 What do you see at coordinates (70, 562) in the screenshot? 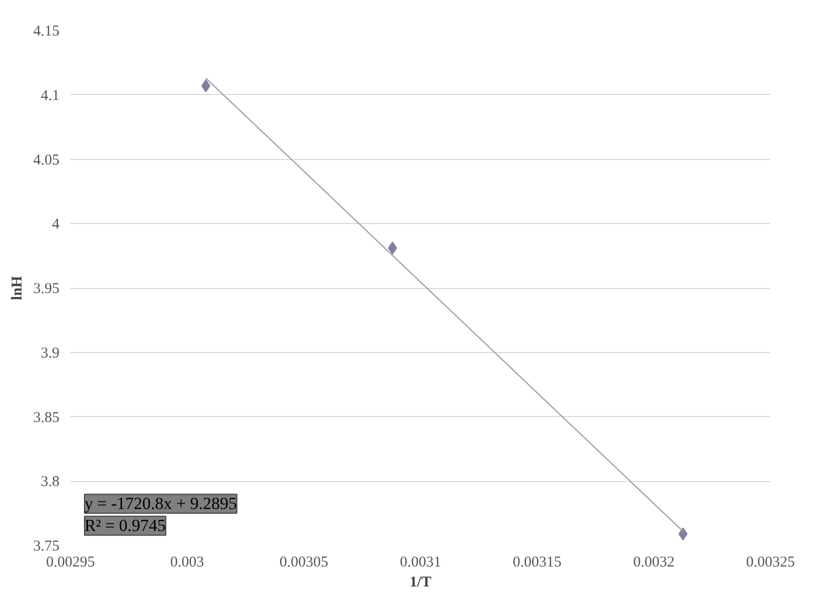
I see `x-tick-label: 0.00295` at bounding box center [70, 562].